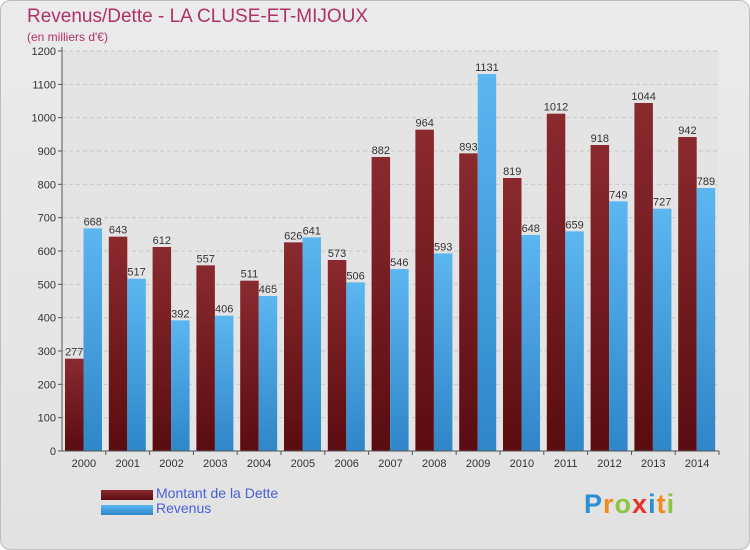 The height and width of the screenshot is (550, 750). I want to click on value-label-revenus: 465, so click(268, 290).